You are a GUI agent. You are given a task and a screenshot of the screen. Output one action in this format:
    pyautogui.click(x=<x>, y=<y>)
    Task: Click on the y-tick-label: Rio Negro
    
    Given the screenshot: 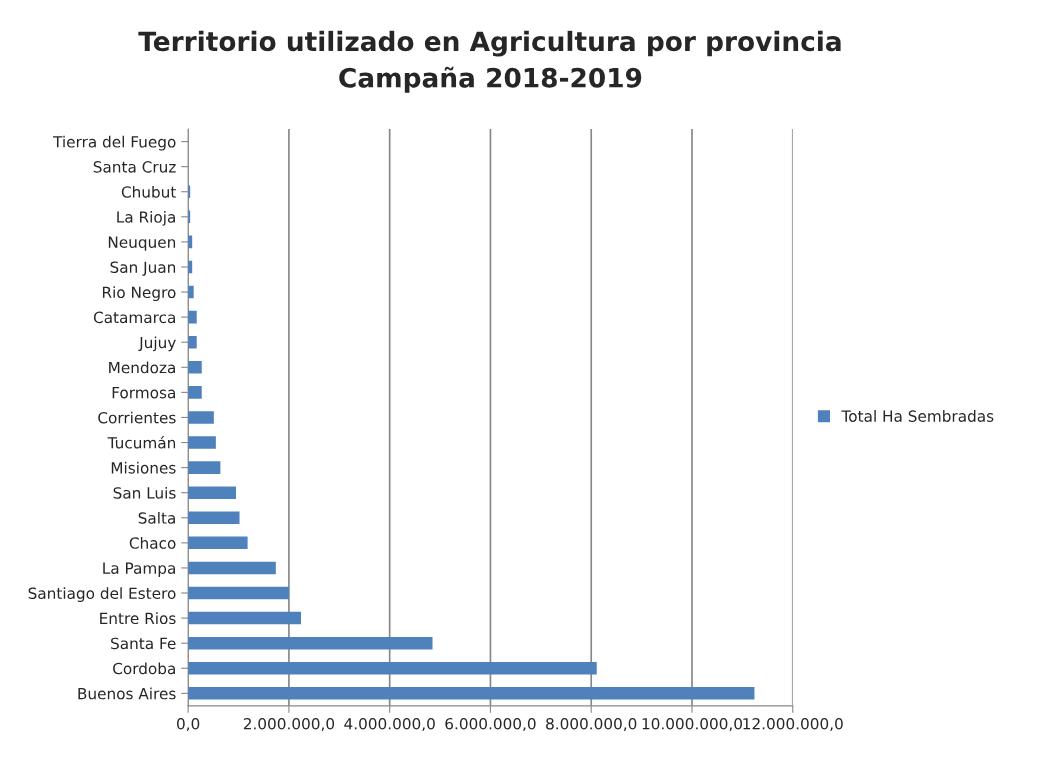 What is the action you would take?
    pyautogui.click(x=139, y=294)
    